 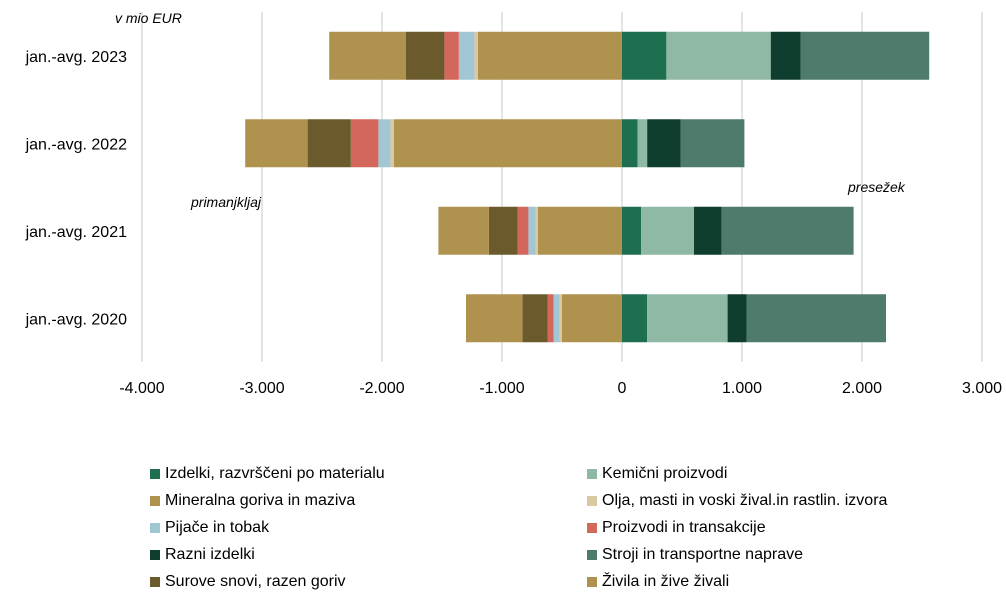 I want to click on deficit-annotation: primanjkljaj, so click(x=226, y=202).